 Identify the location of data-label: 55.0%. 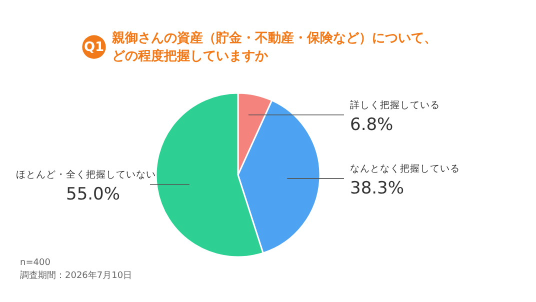
(93, 194).